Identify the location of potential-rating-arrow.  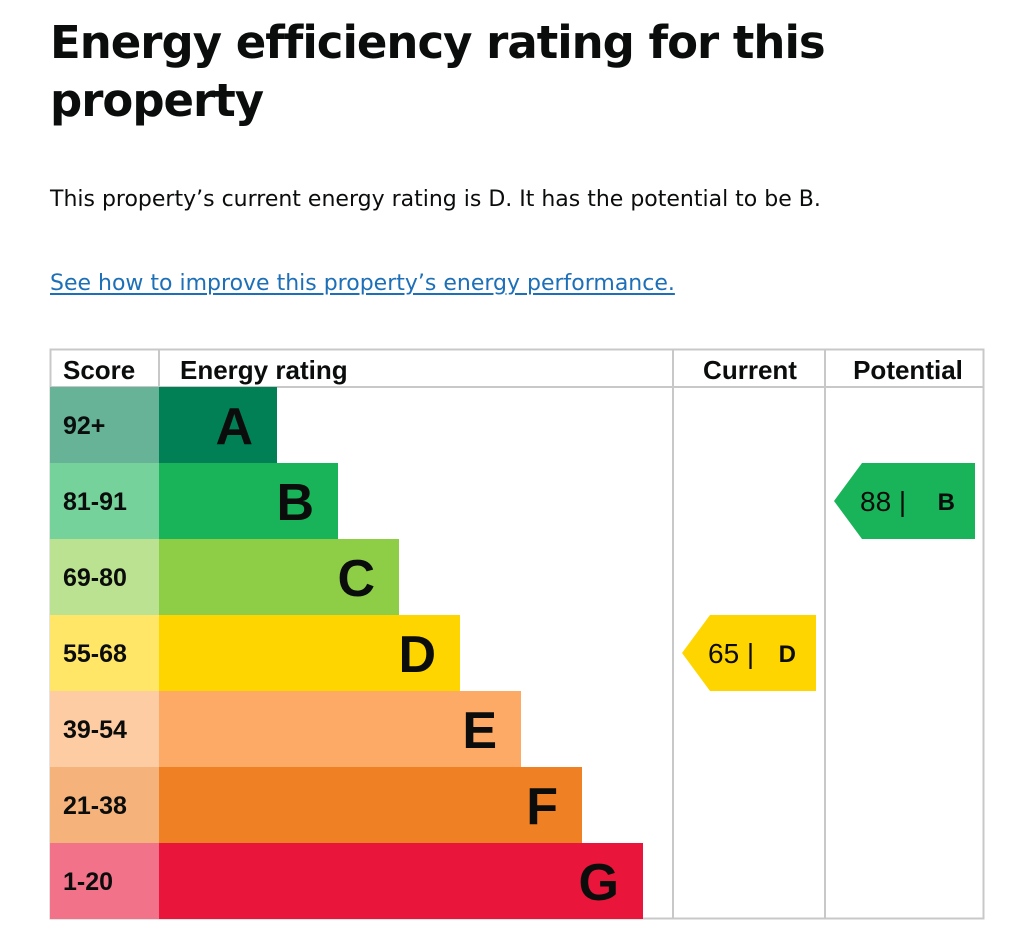
(904, 501).